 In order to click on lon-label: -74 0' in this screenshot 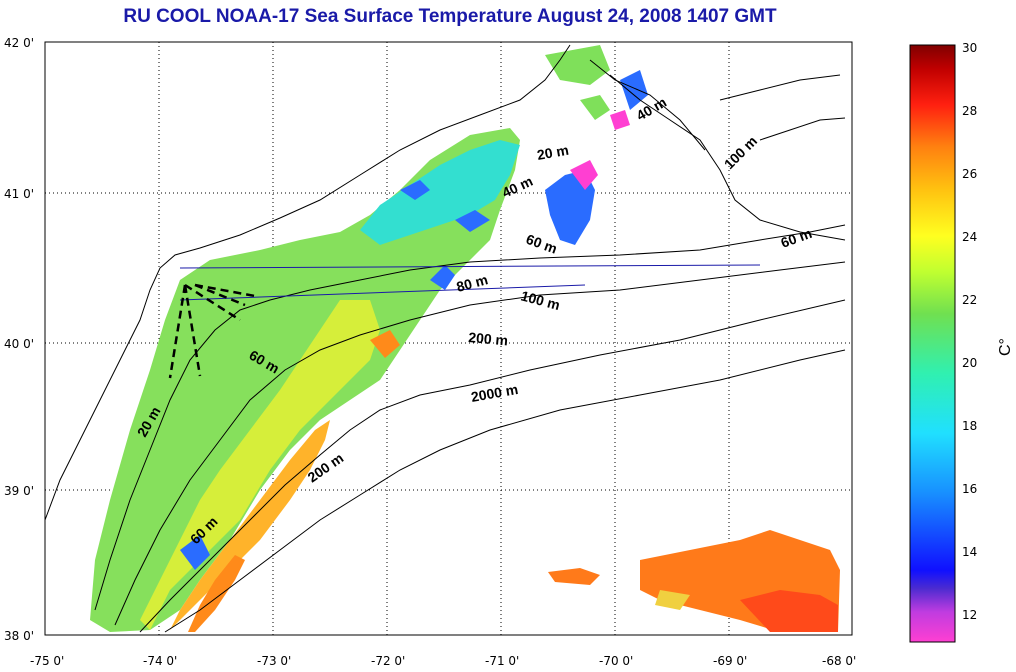, I will do `click(160, 661)`.